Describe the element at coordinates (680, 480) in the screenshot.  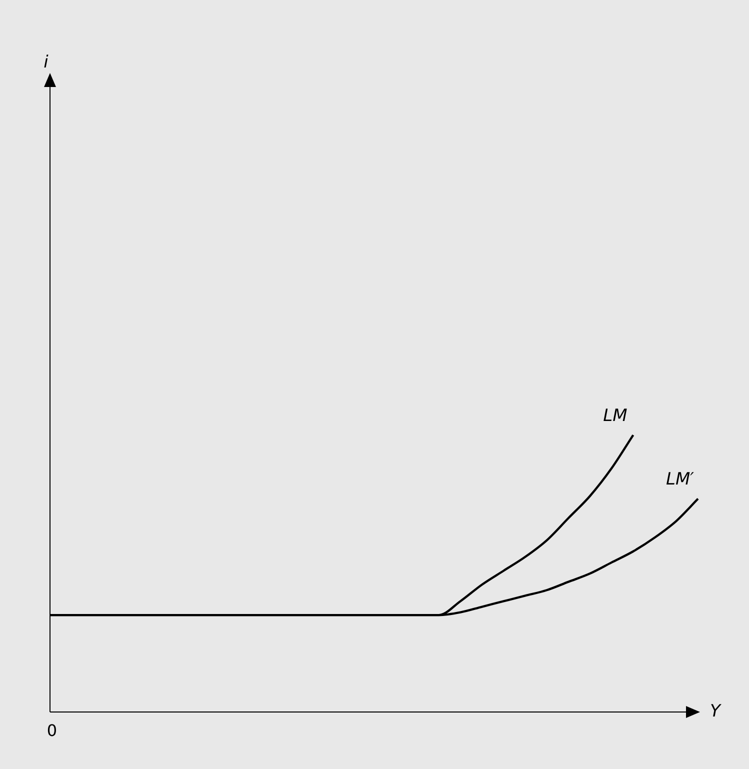
I see `series-label: LM′` at that location.